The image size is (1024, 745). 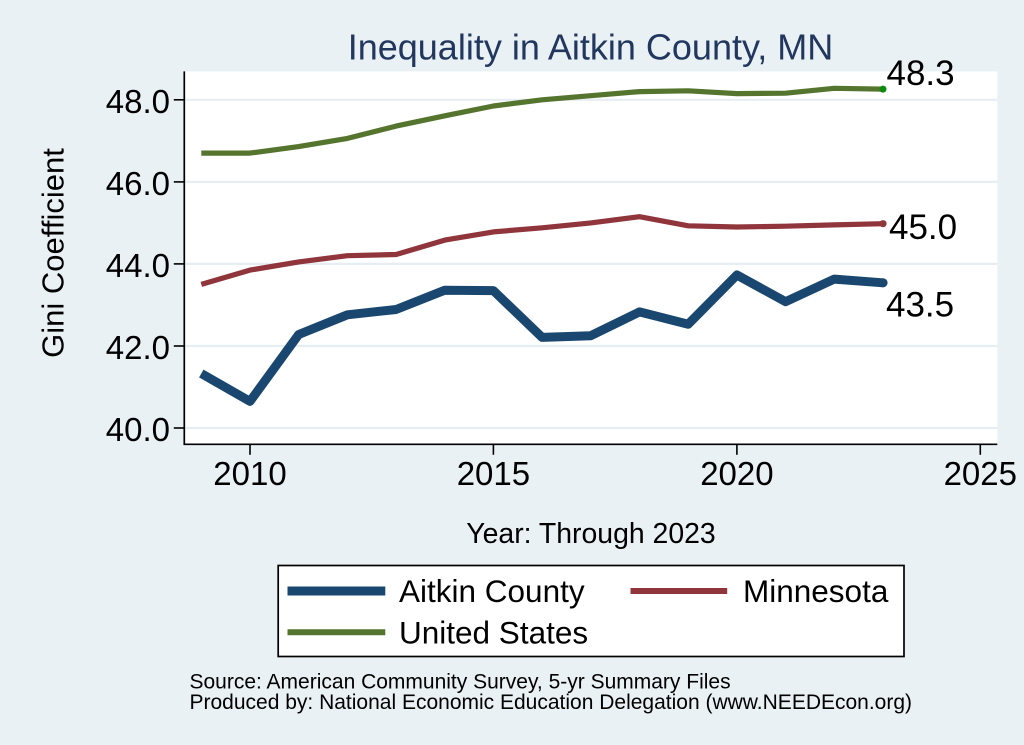 What do you see at coordinates (249, 473) in the screenshot?
I see `svg-text: 2010` at bounding box center [249, 473].